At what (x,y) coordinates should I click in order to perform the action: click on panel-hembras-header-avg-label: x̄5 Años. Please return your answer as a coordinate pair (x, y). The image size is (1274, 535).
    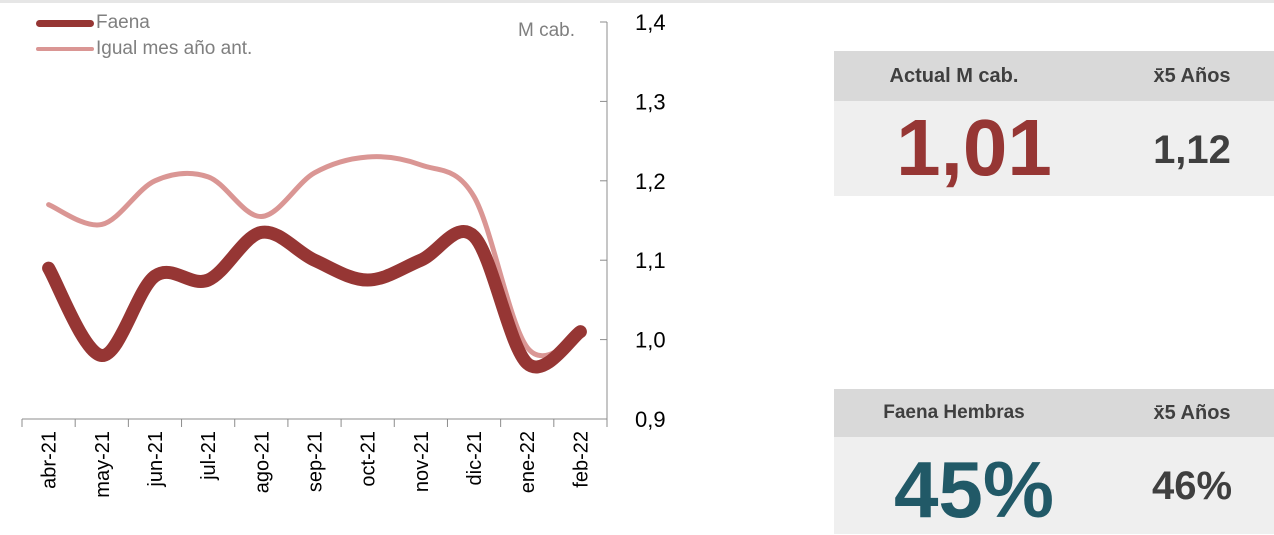
    Looking at the image, I should click on (1192, 412).